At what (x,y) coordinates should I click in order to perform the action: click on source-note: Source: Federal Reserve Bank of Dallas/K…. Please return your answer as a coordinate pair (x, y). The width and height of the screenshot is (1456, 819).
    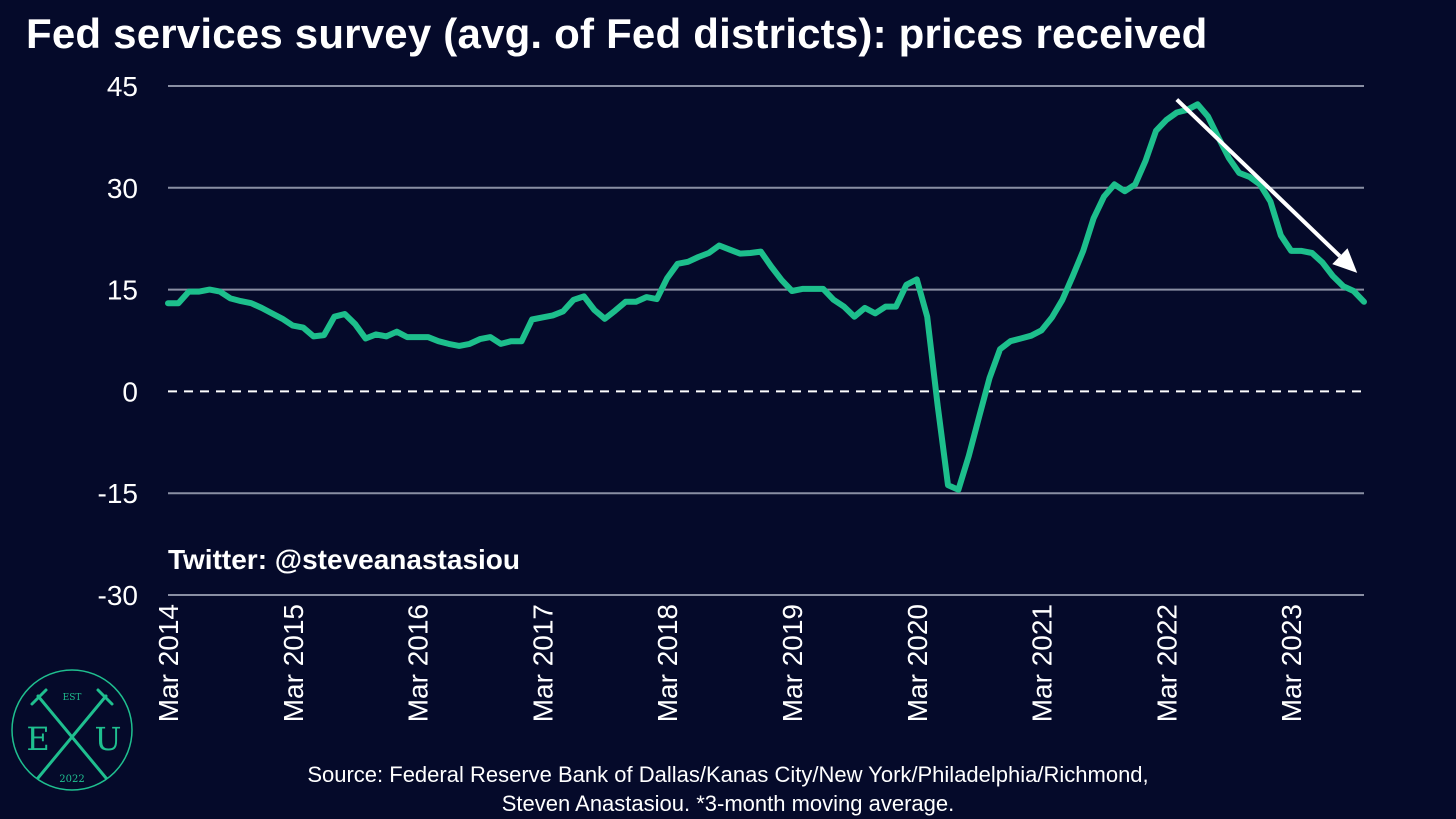
    Looking at the image, I should click on (728, 789).